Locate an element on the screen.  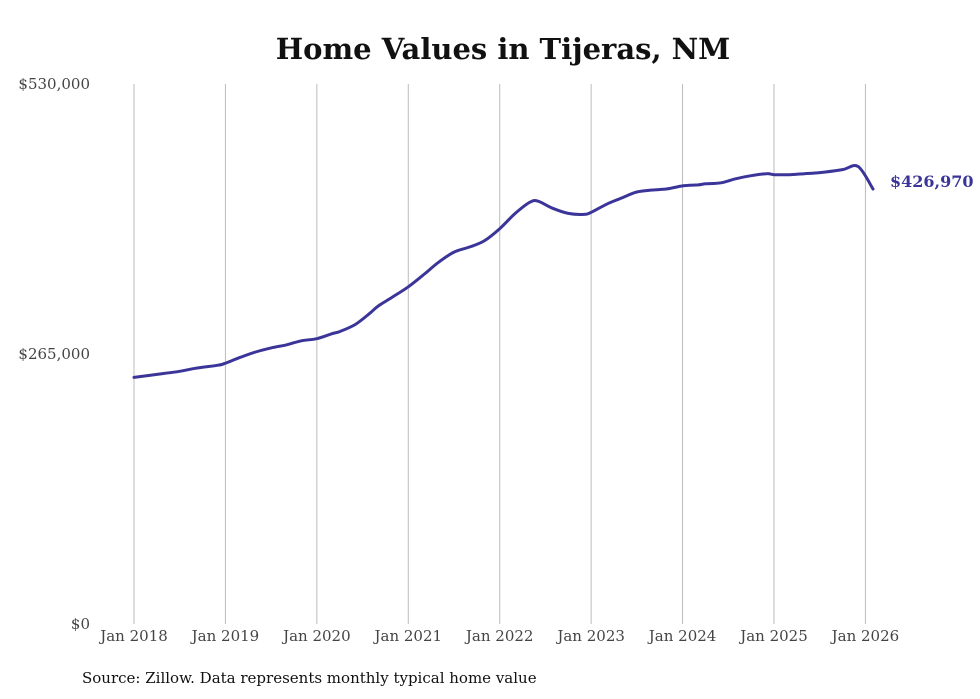
y-axis-ticks: $0 $265,000 $530,000 is located at coordinates (54, 354).